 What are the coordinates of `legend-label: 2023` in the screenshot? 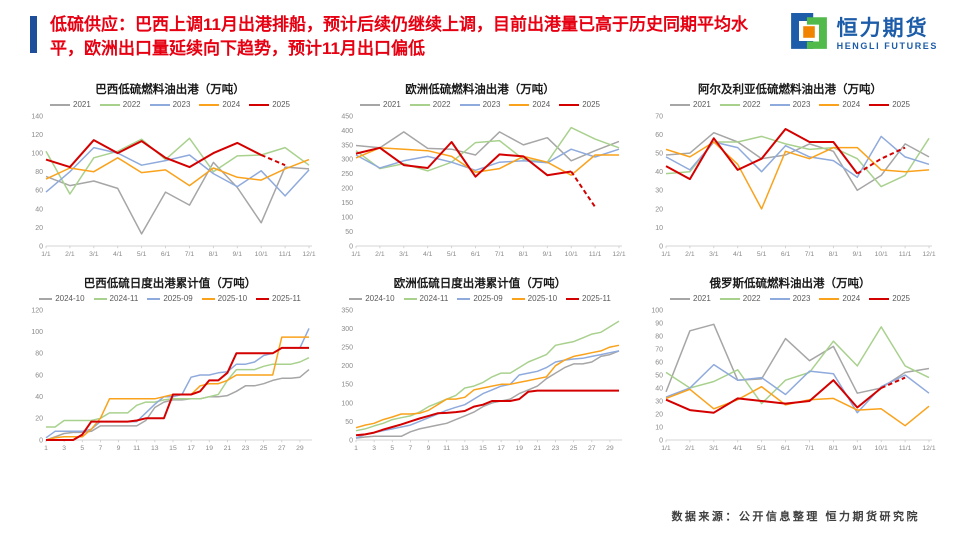 It's located at (801, 298).